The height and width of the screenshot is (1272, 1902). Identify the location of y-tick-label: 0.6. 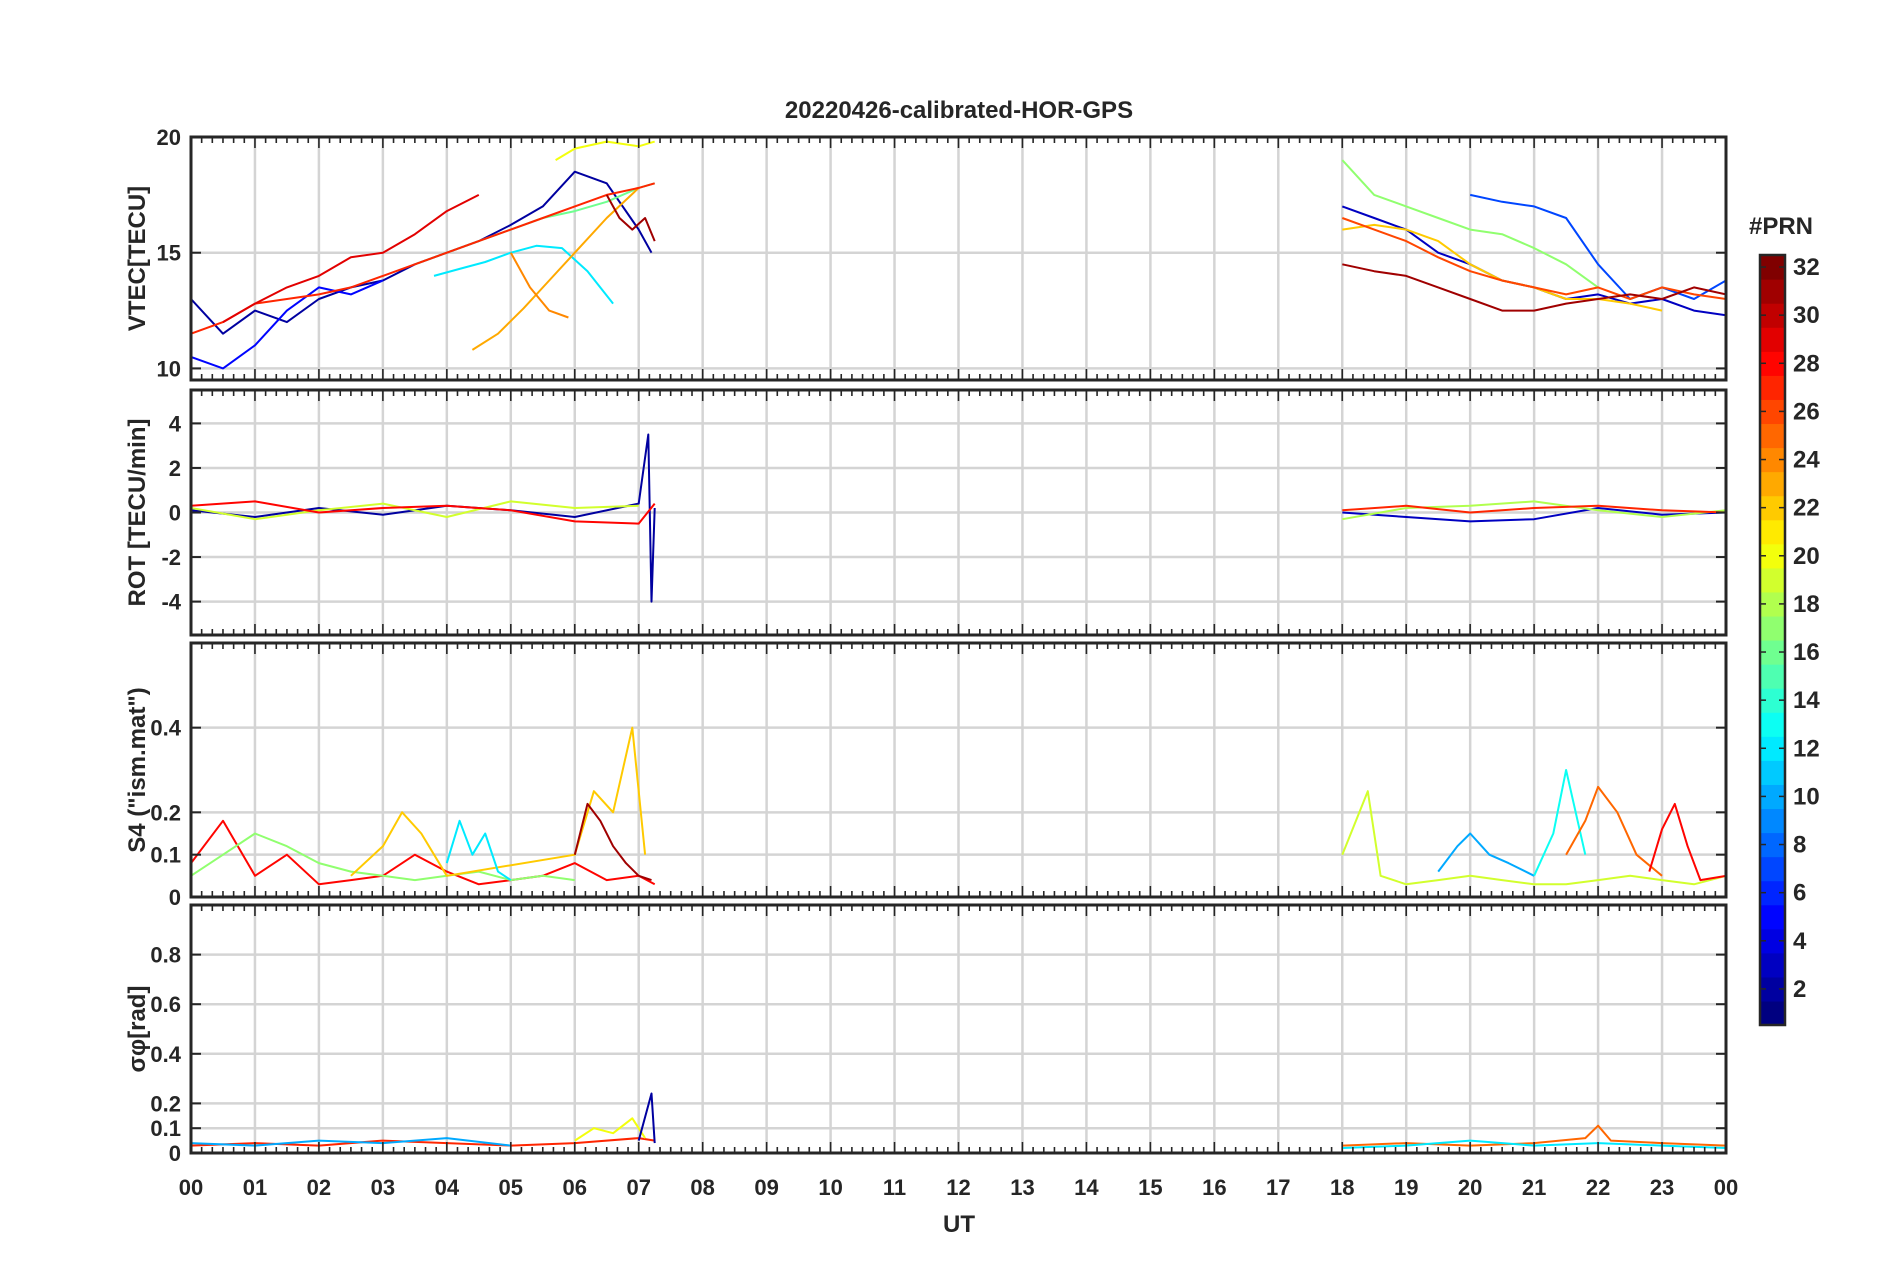
(165, 1004).